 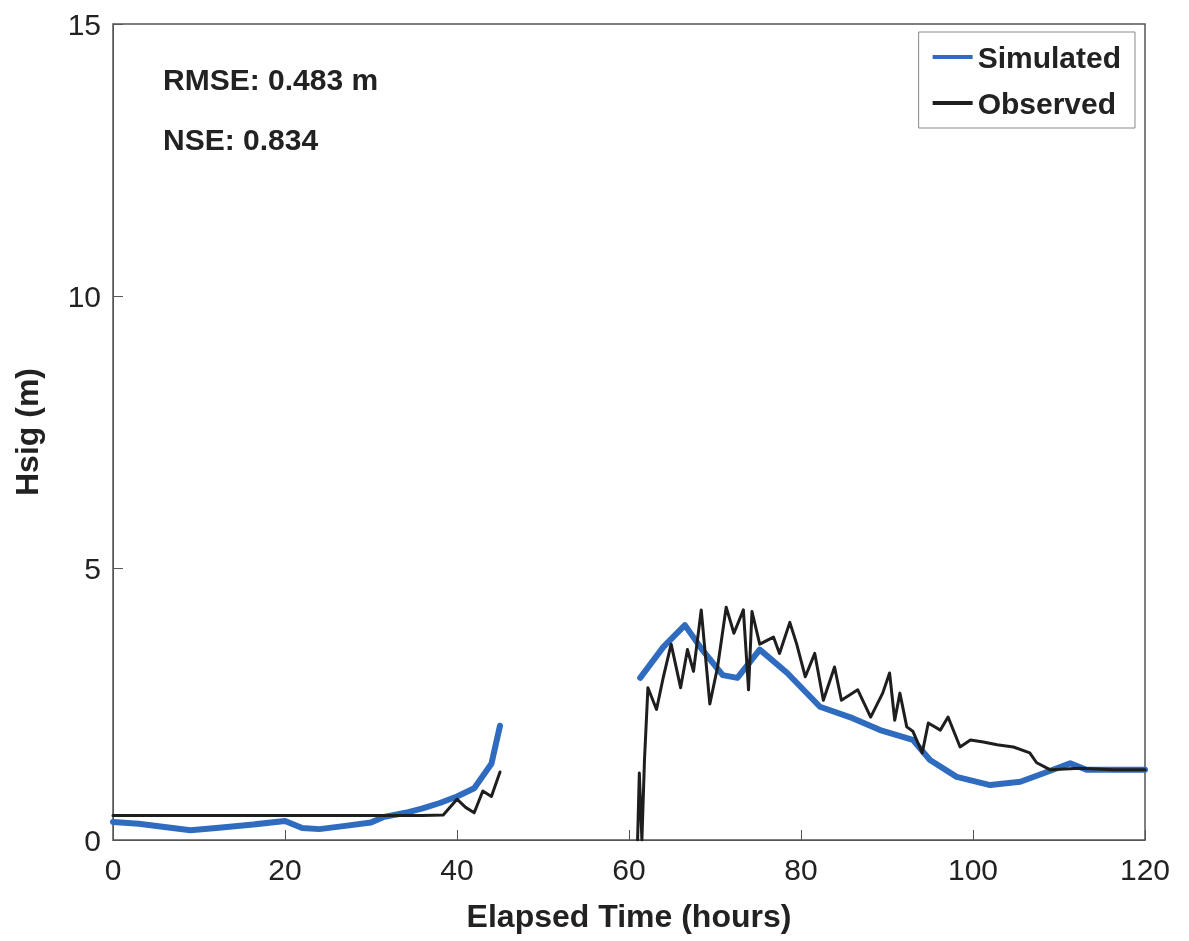 What do you see at coordinates (801, 869) in the screenshot?
I see `x-tick-label: 80` at bounding box center [801, 869].